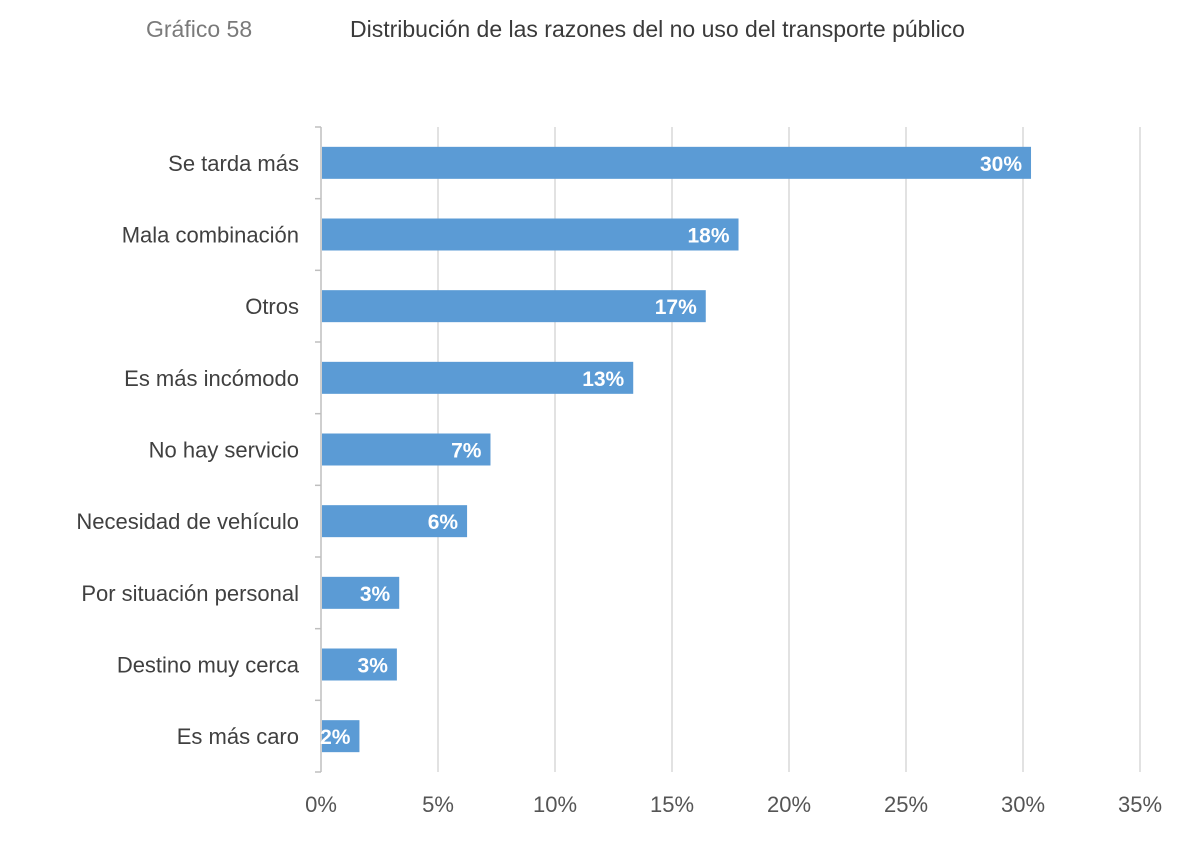  What do you see at coordinates (676, 307) in the screenshot?
I see `data-label: 17%` at bounding box center [676, 307].